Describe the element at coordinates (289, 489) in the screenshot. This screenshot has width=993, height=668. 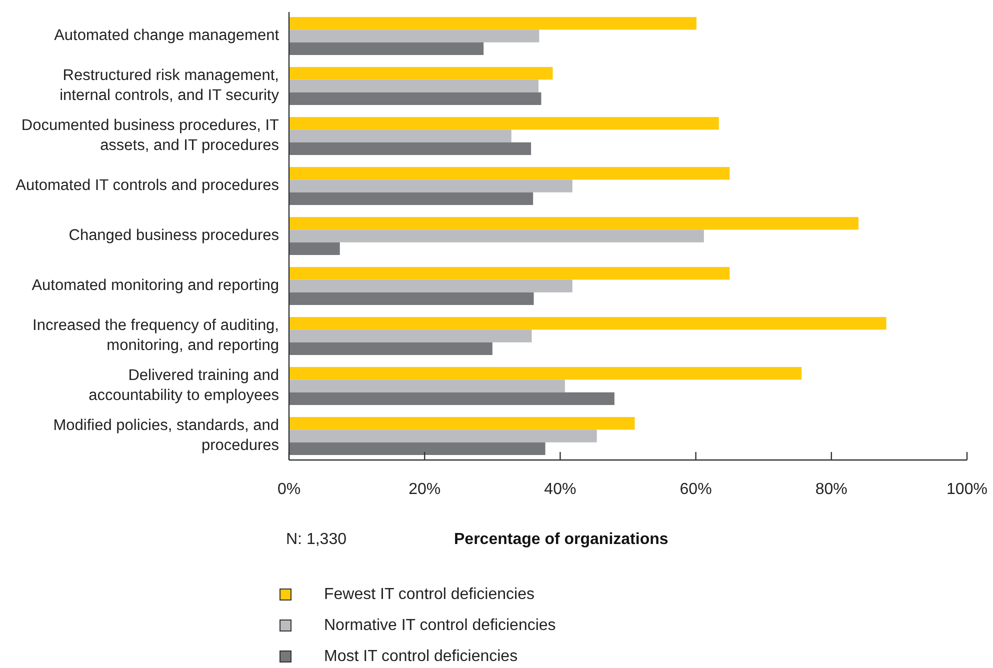
I see `x-tick-label: 0%` at that location.